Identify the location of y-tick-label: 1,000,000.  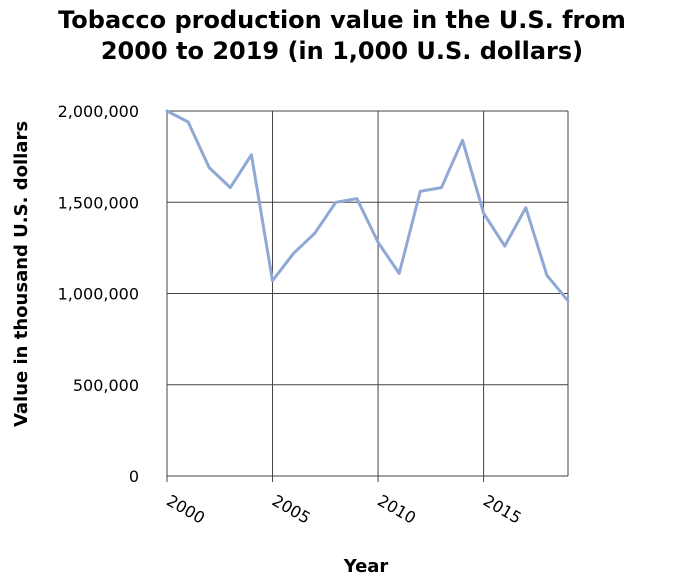
(98, 294).